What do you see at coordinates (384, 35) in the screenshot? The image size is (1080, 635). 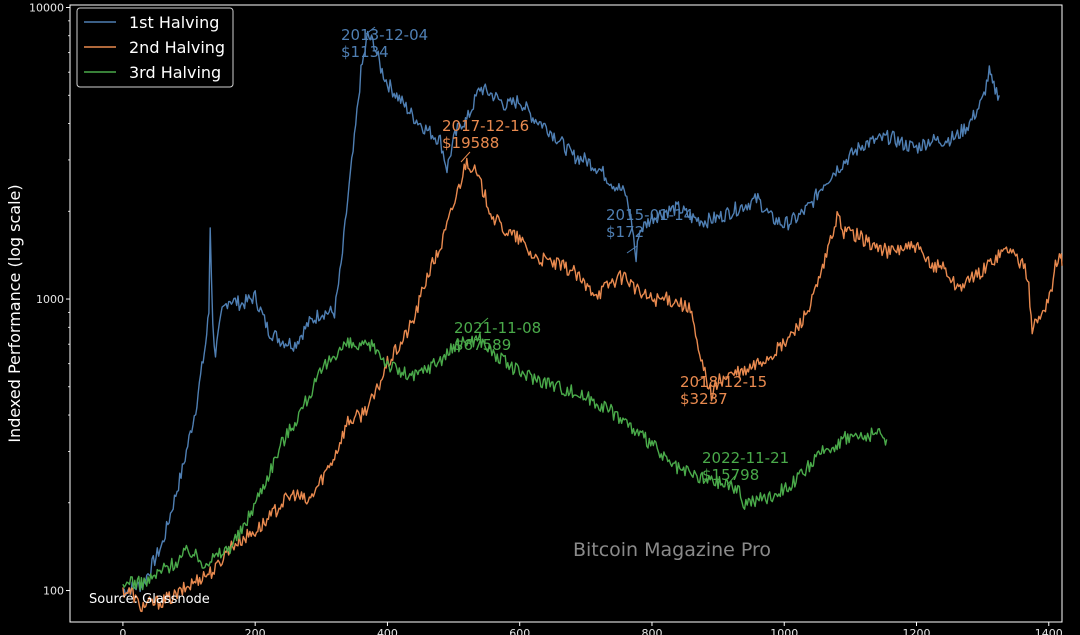 I see `annotation-date: 2013-12-04` at bounding box center [384, 35].